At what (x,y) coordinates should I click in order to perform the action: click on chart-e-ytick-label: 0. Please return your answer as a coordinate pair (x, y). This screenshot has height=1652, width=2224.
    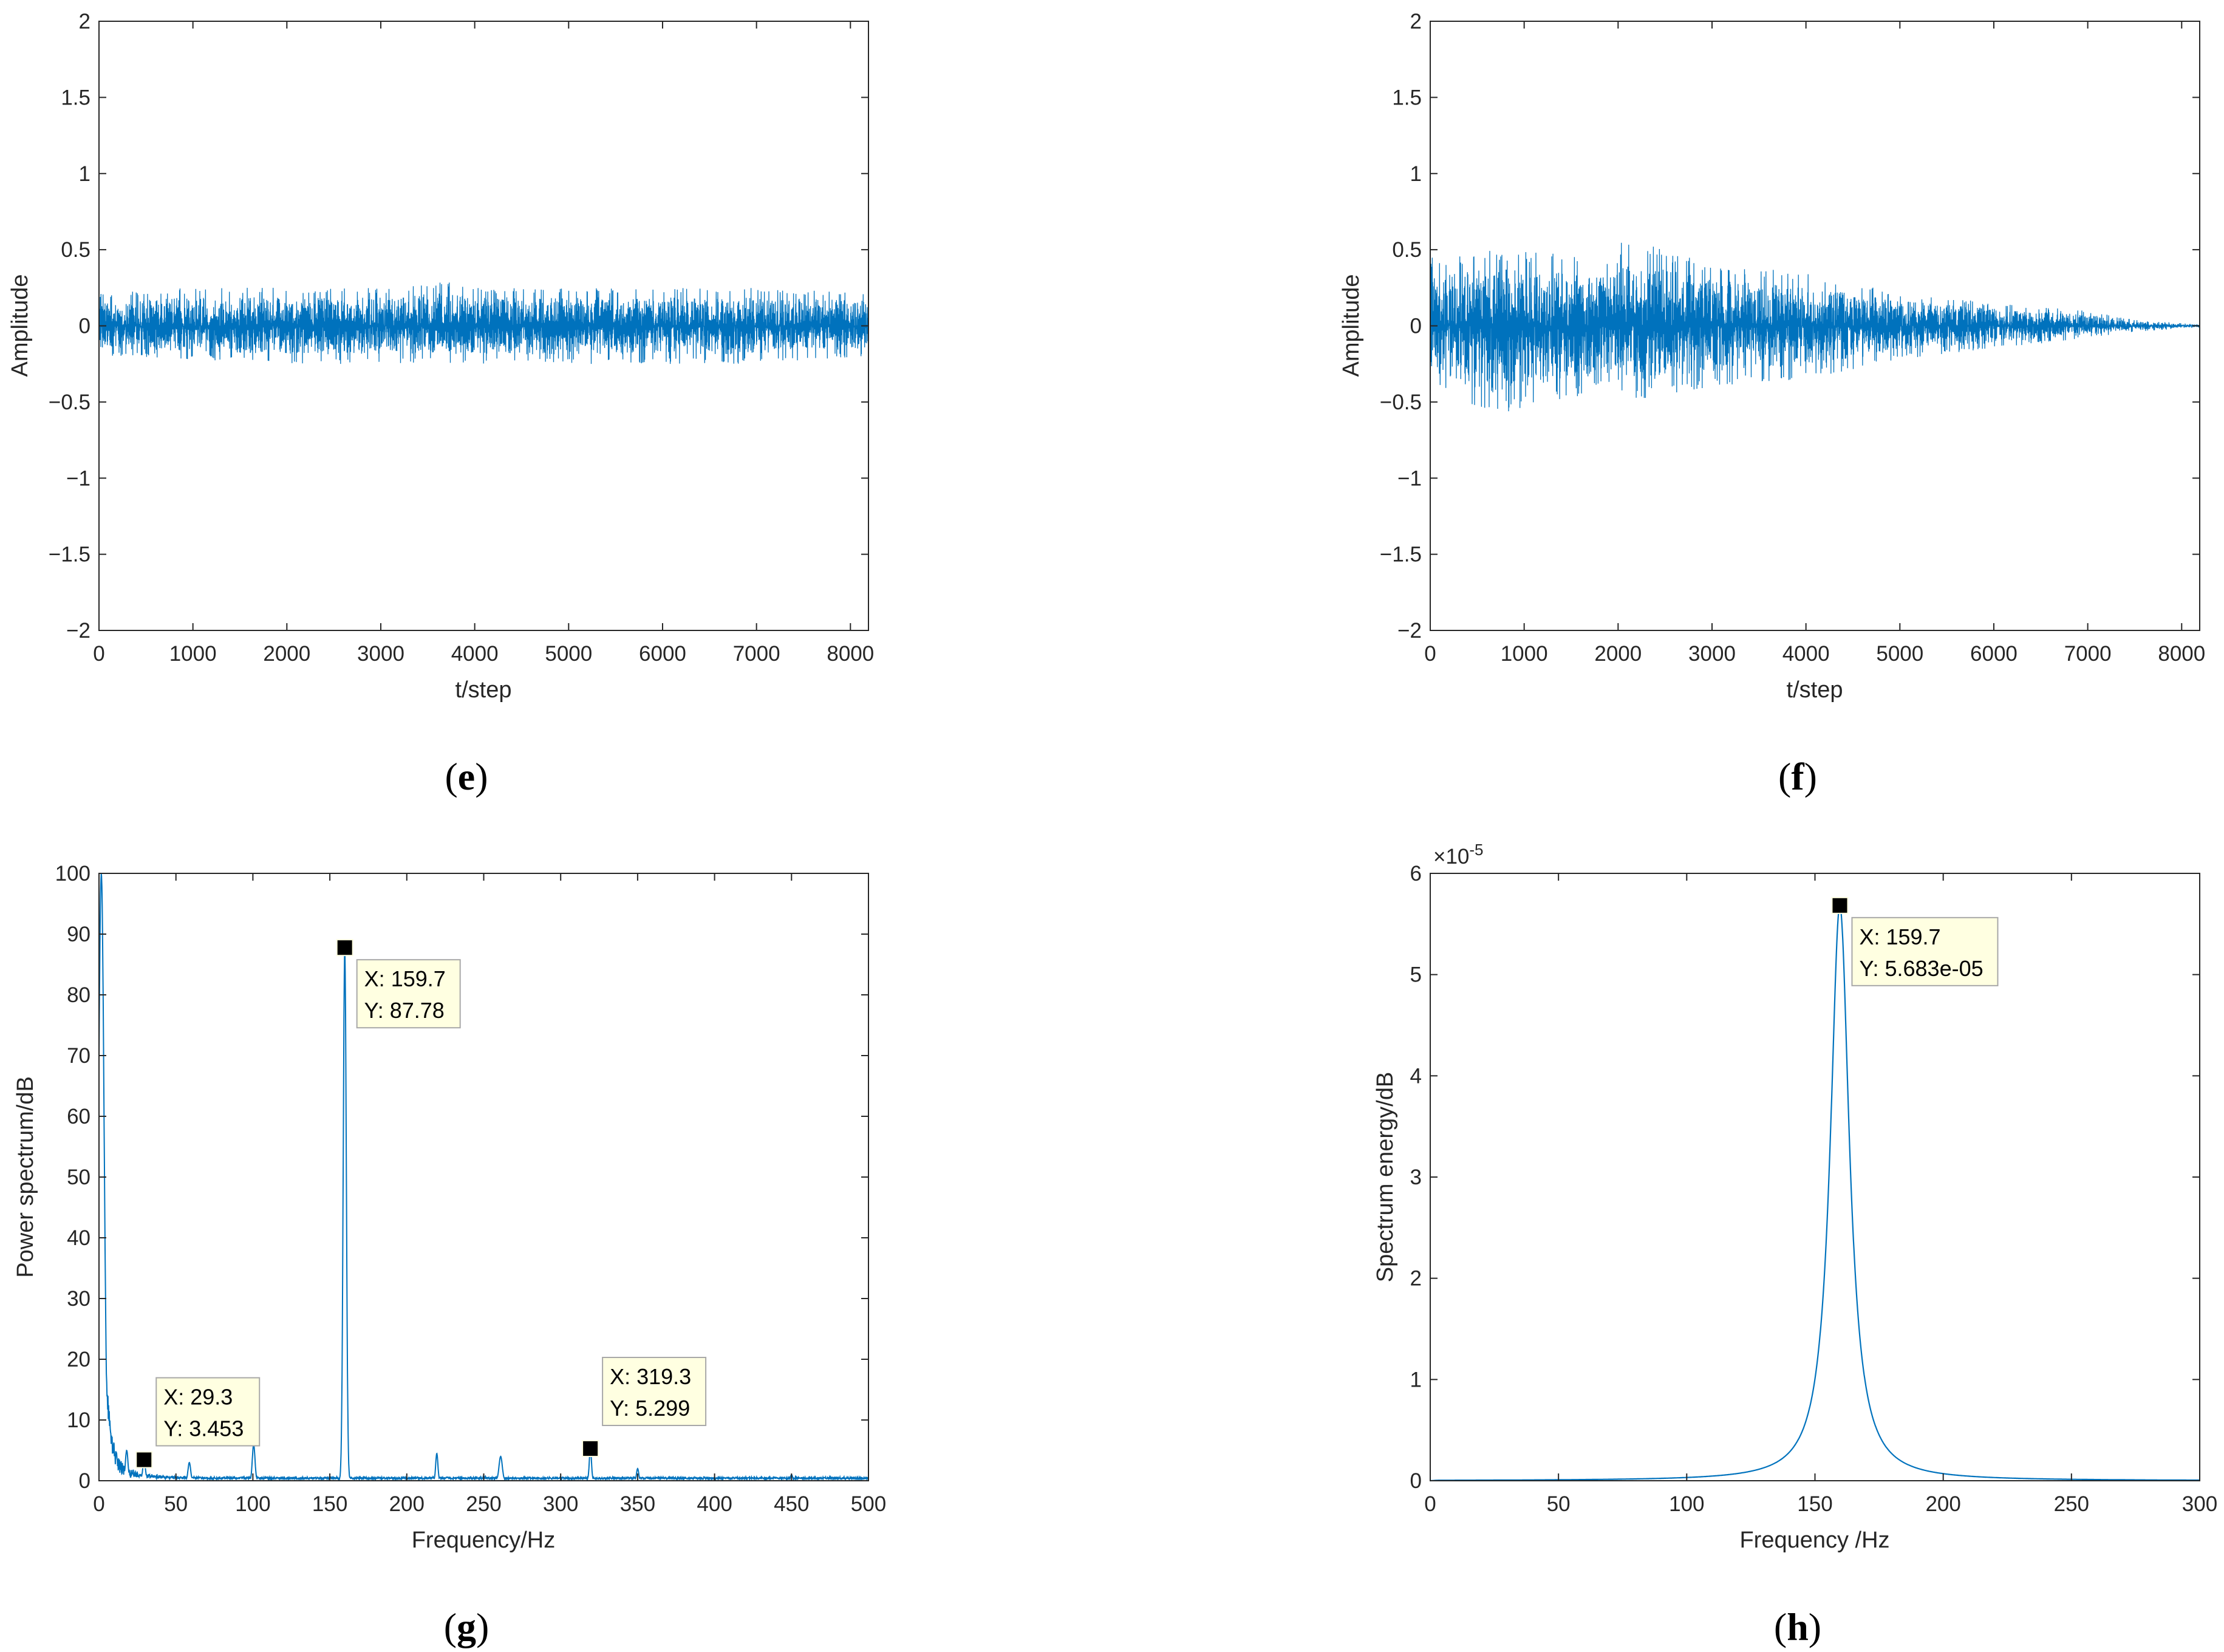
    Looking at the image, I should click on (85, 326).